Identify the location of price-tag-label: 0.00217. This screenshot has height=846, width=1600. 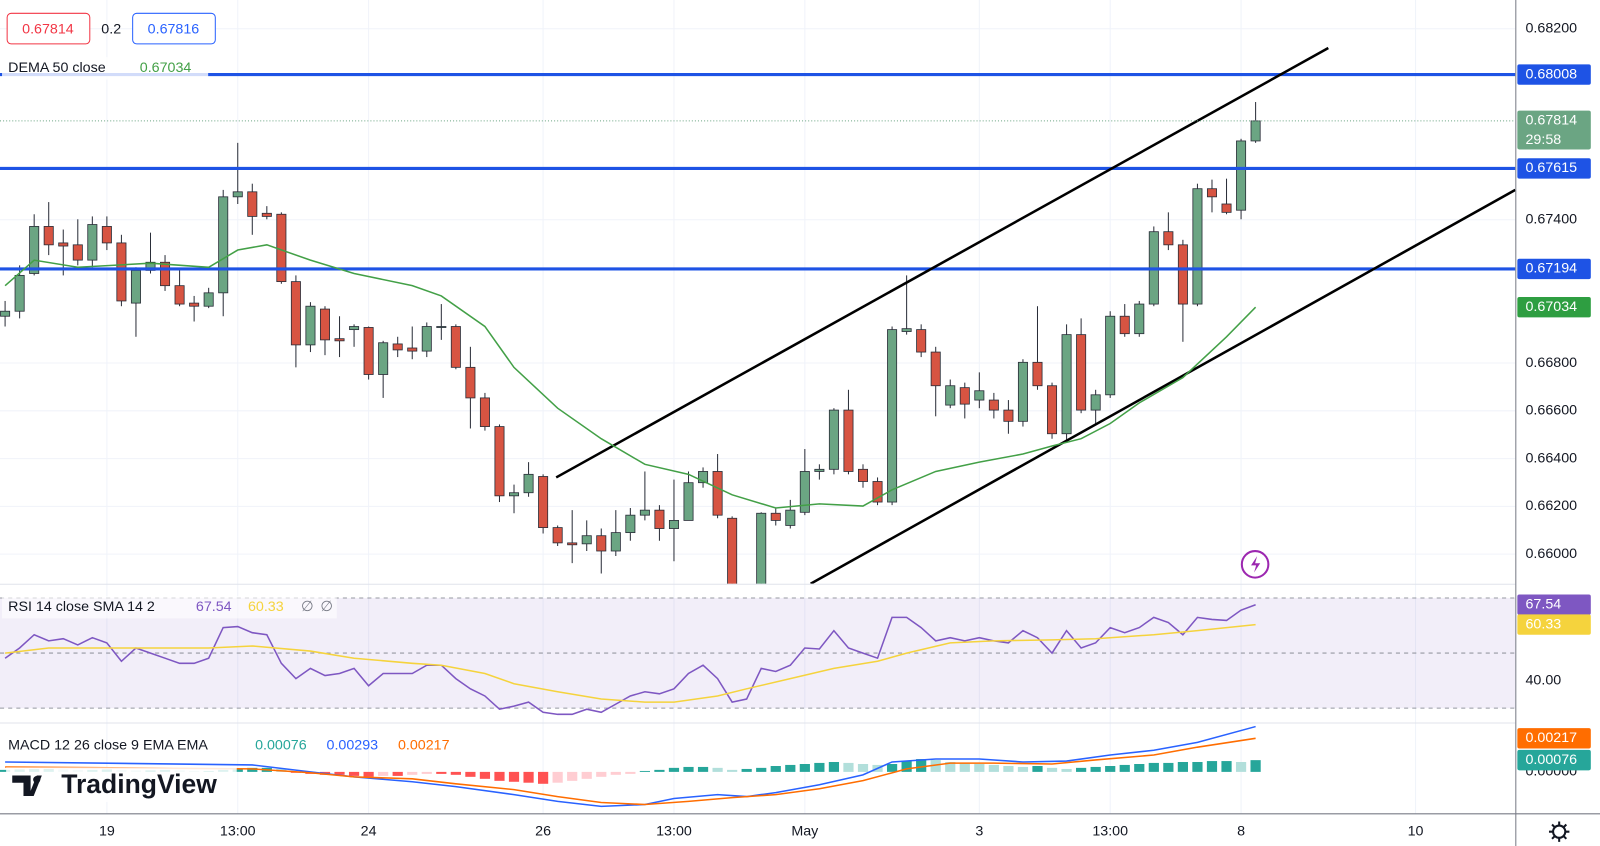
(1552, 738).